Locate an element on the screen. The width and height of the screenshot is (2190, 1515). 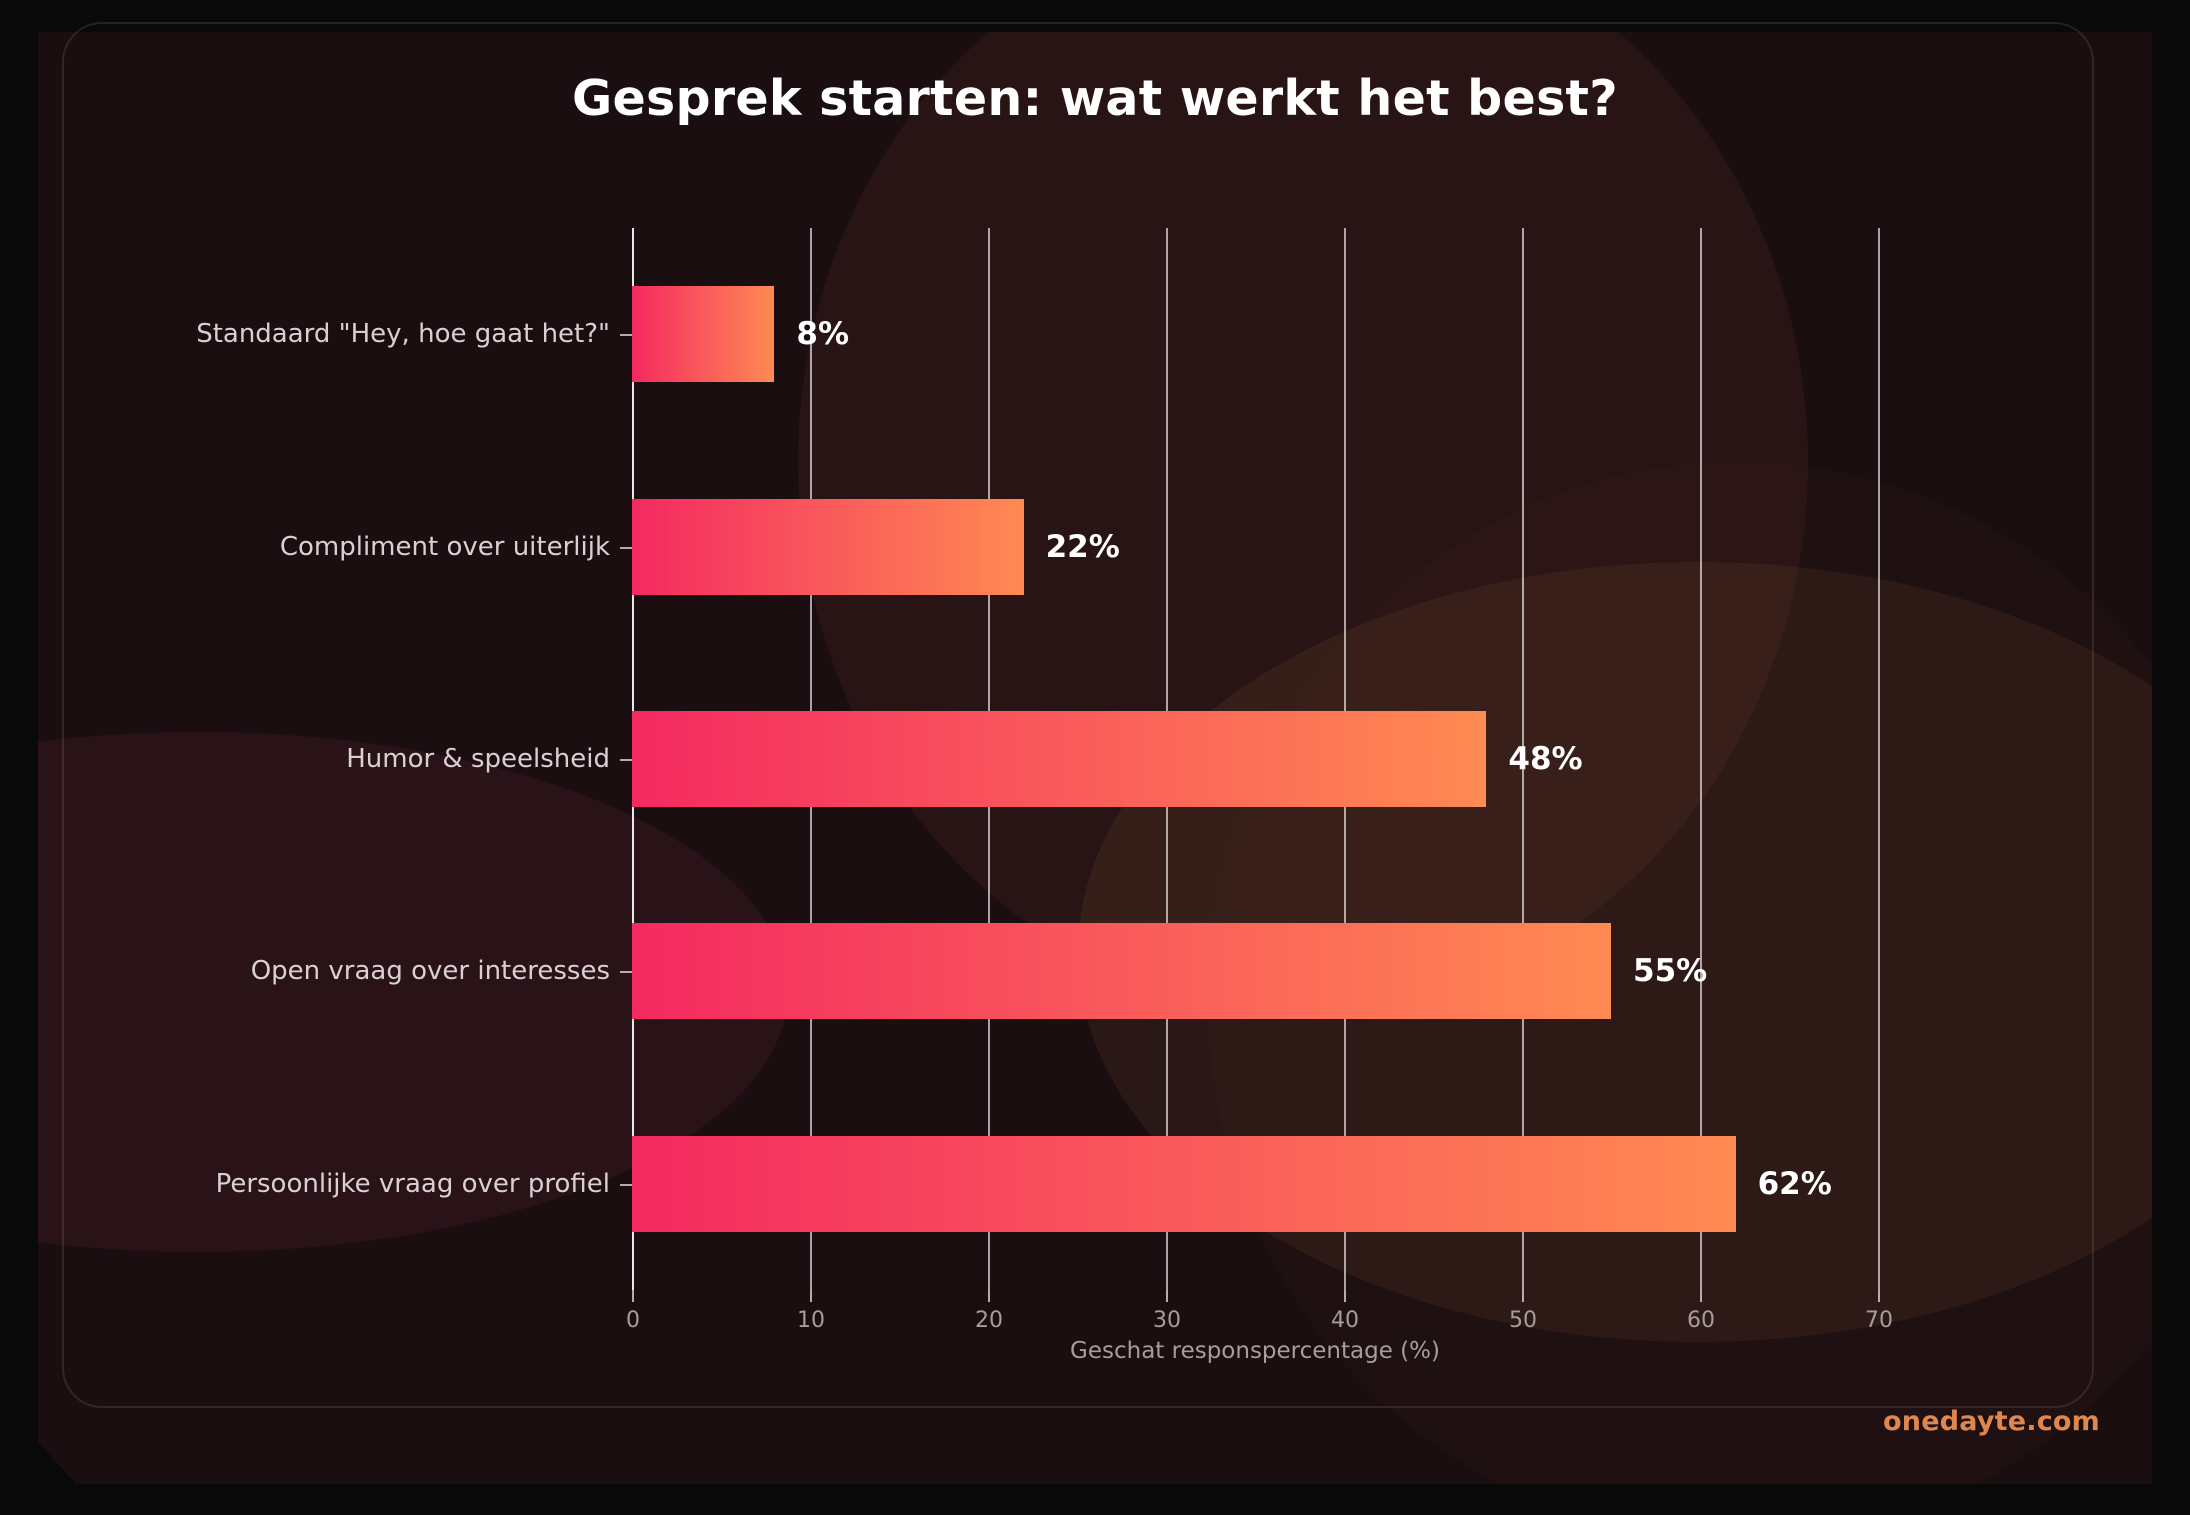
x-tick-label: 40 is located at coordinates (1345, 1320).